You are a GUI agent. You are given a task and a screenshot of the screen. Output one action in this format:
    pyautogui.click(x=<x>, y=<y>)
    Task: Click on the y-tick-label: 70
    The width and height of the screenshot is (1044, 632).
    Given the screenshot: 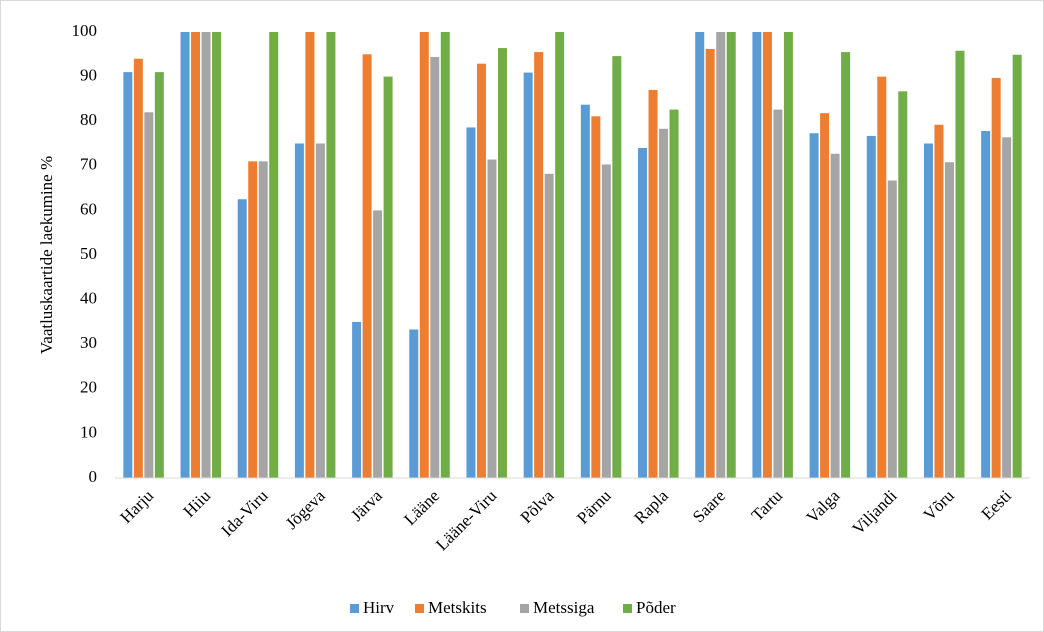 What is the action you would take?
    pyautogui.click(x=88, y=164)
    